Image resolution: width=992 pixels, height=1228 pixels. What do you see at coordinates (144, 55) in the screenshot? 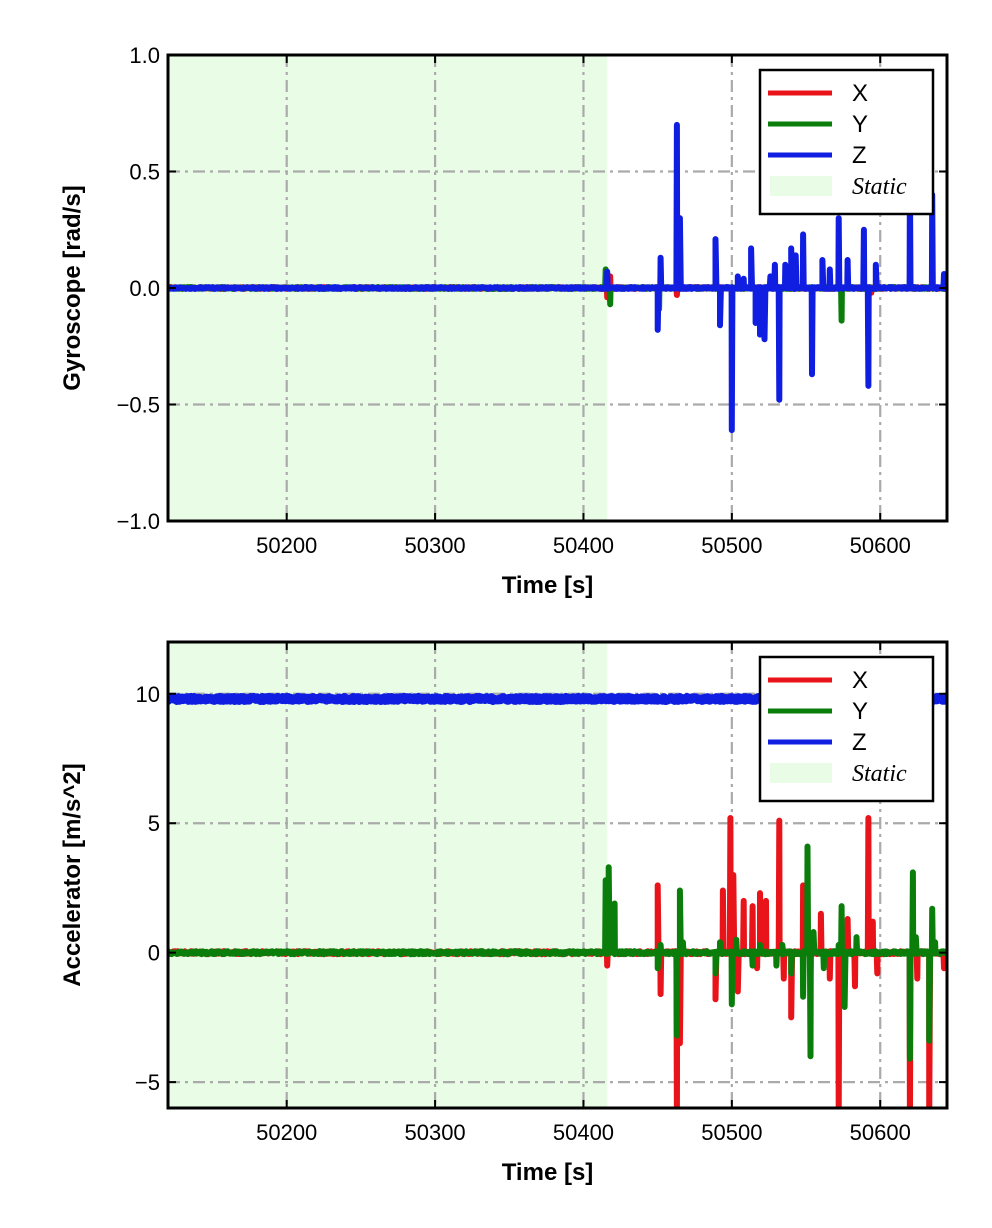
I see `y-tick-label: 1.0` at bounding box center [144, 55].